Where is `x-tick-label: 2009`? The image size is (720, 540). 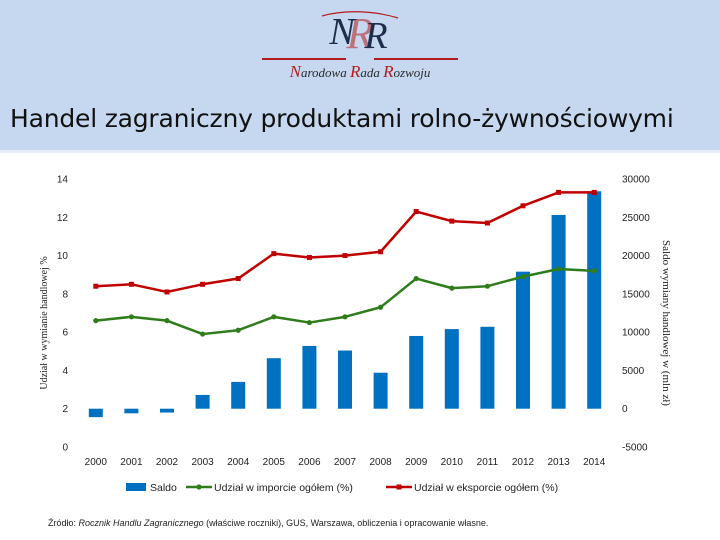 x-tick-label: 2009 is located at coordinates (416, 462).